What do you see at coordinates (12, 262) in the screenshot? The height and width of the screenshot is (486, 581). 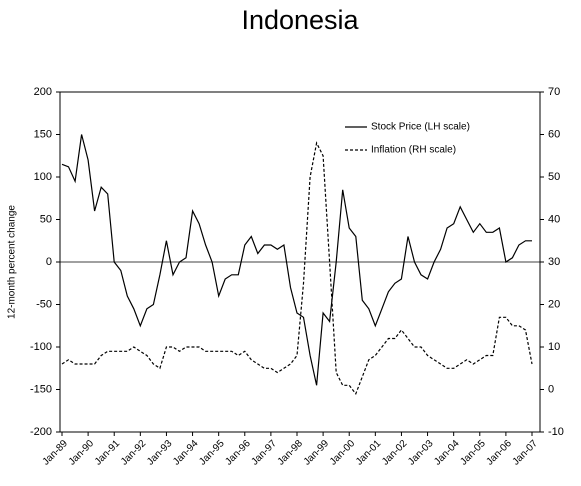 I see `y-axis-label: 12-month percent change` at bounding box center [12, 262].